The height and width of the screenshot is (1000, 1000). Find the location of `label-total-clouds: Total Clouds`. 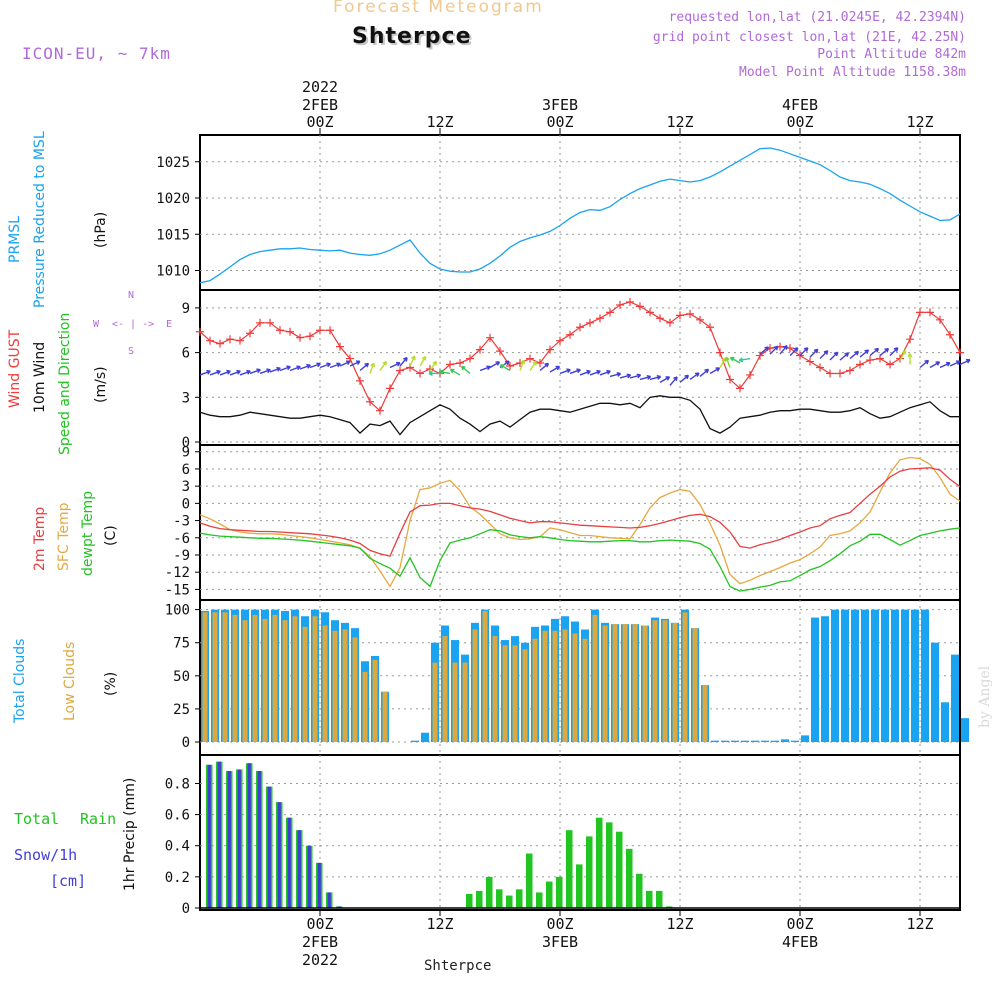

label-total-clouds: Total Clouds is located at coordinates (20, 680).